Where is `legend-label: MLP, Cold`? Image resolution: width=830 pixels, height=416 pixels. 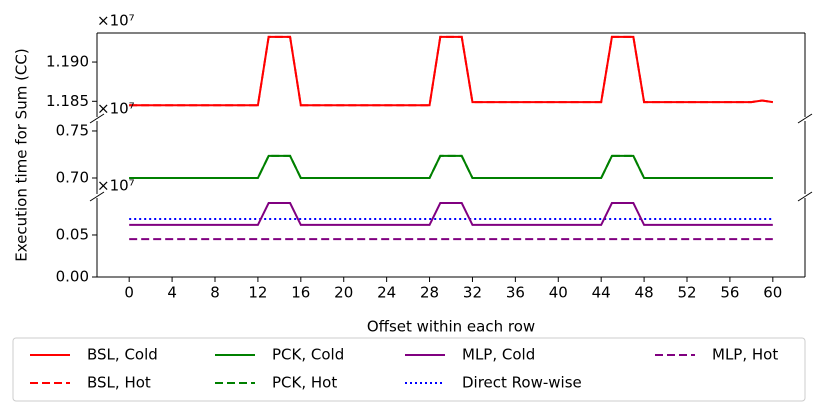 legend-label: MLP, Cold is located at coordinates (498, 355).